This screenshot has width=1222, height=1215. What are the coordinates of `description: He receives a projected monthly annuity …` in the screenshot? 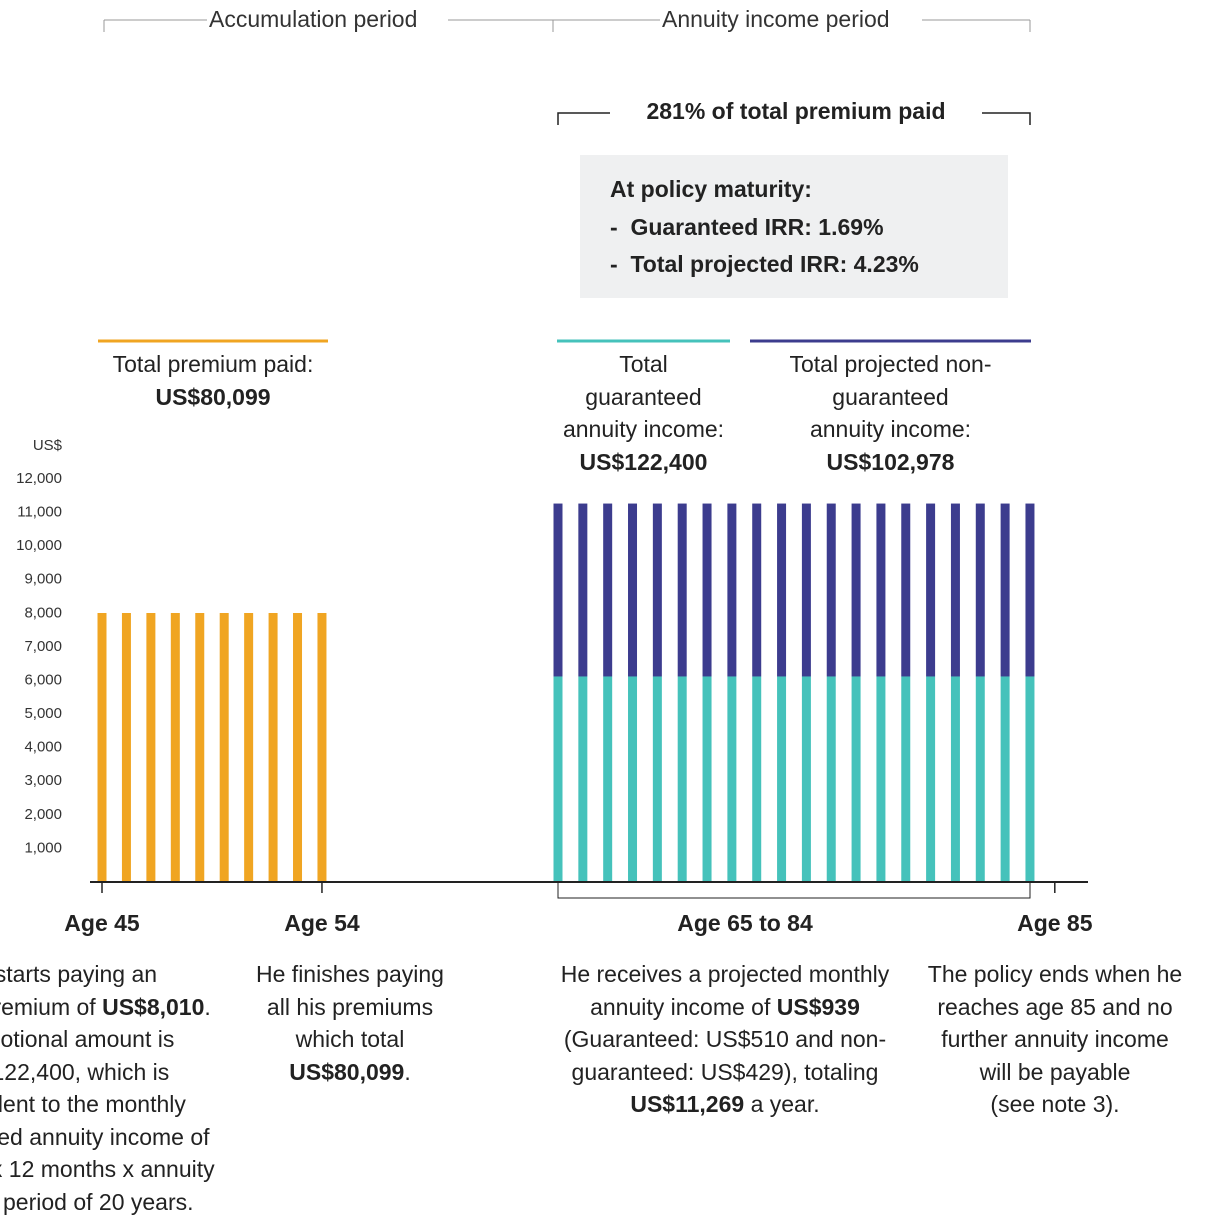 It's located at (725, 1039).